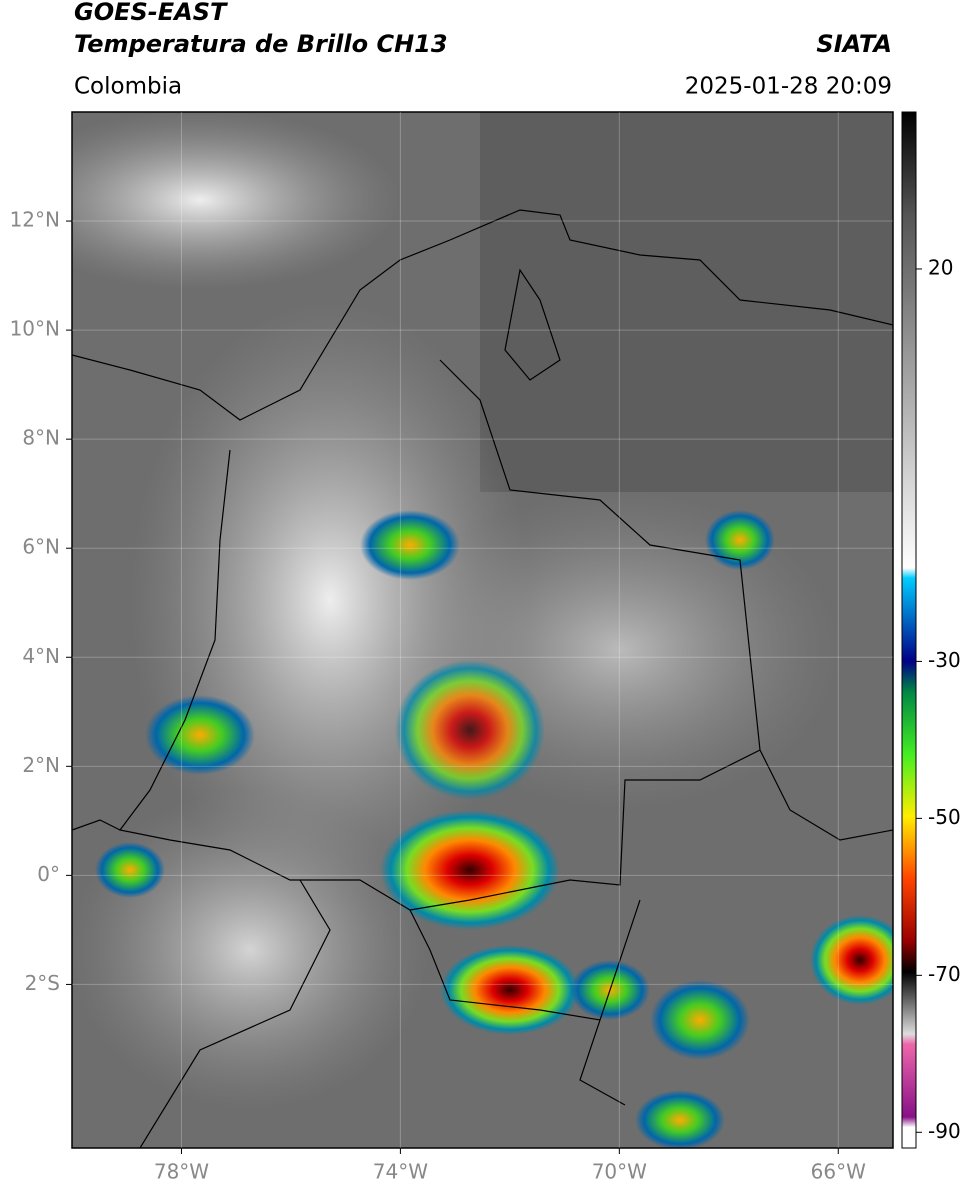 The width and height of the screenshot is (966, 1190). Describe the element at coordinates (944, 660) in the screenshot. I see `colorbar-label: -30` at that location.